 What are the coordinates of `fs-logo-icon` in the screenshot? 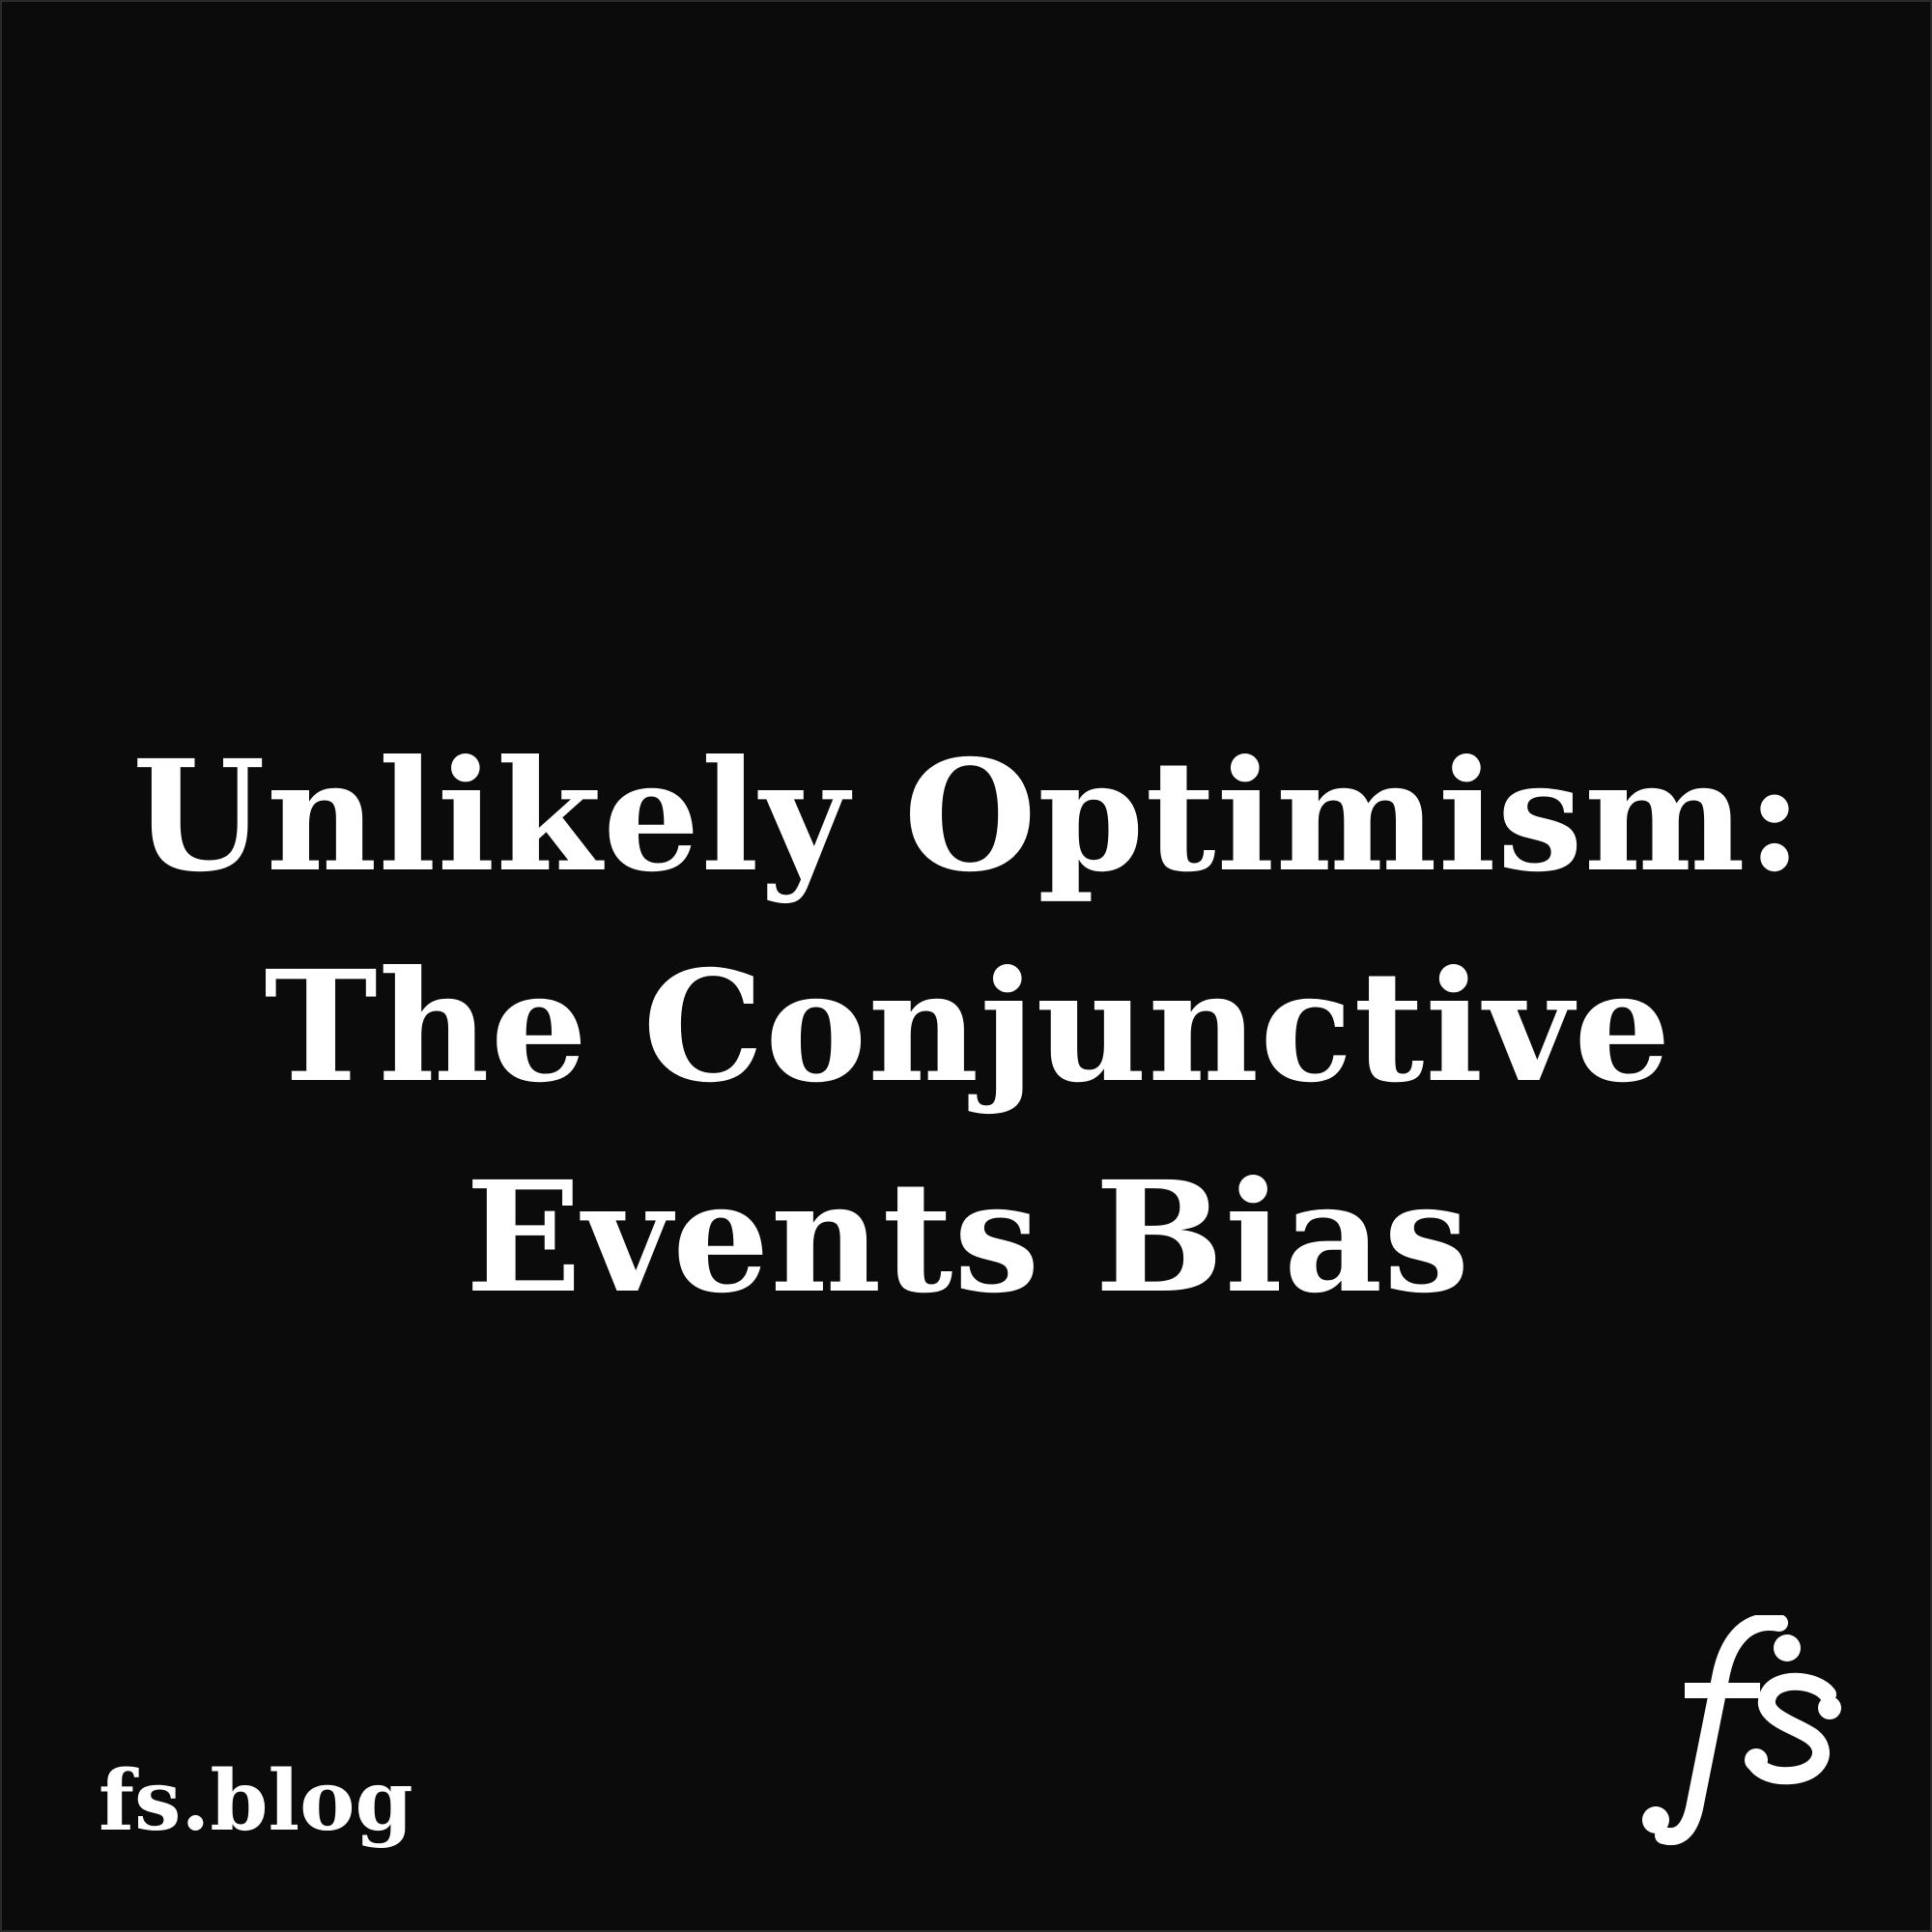 It's located at (1741, 1730).